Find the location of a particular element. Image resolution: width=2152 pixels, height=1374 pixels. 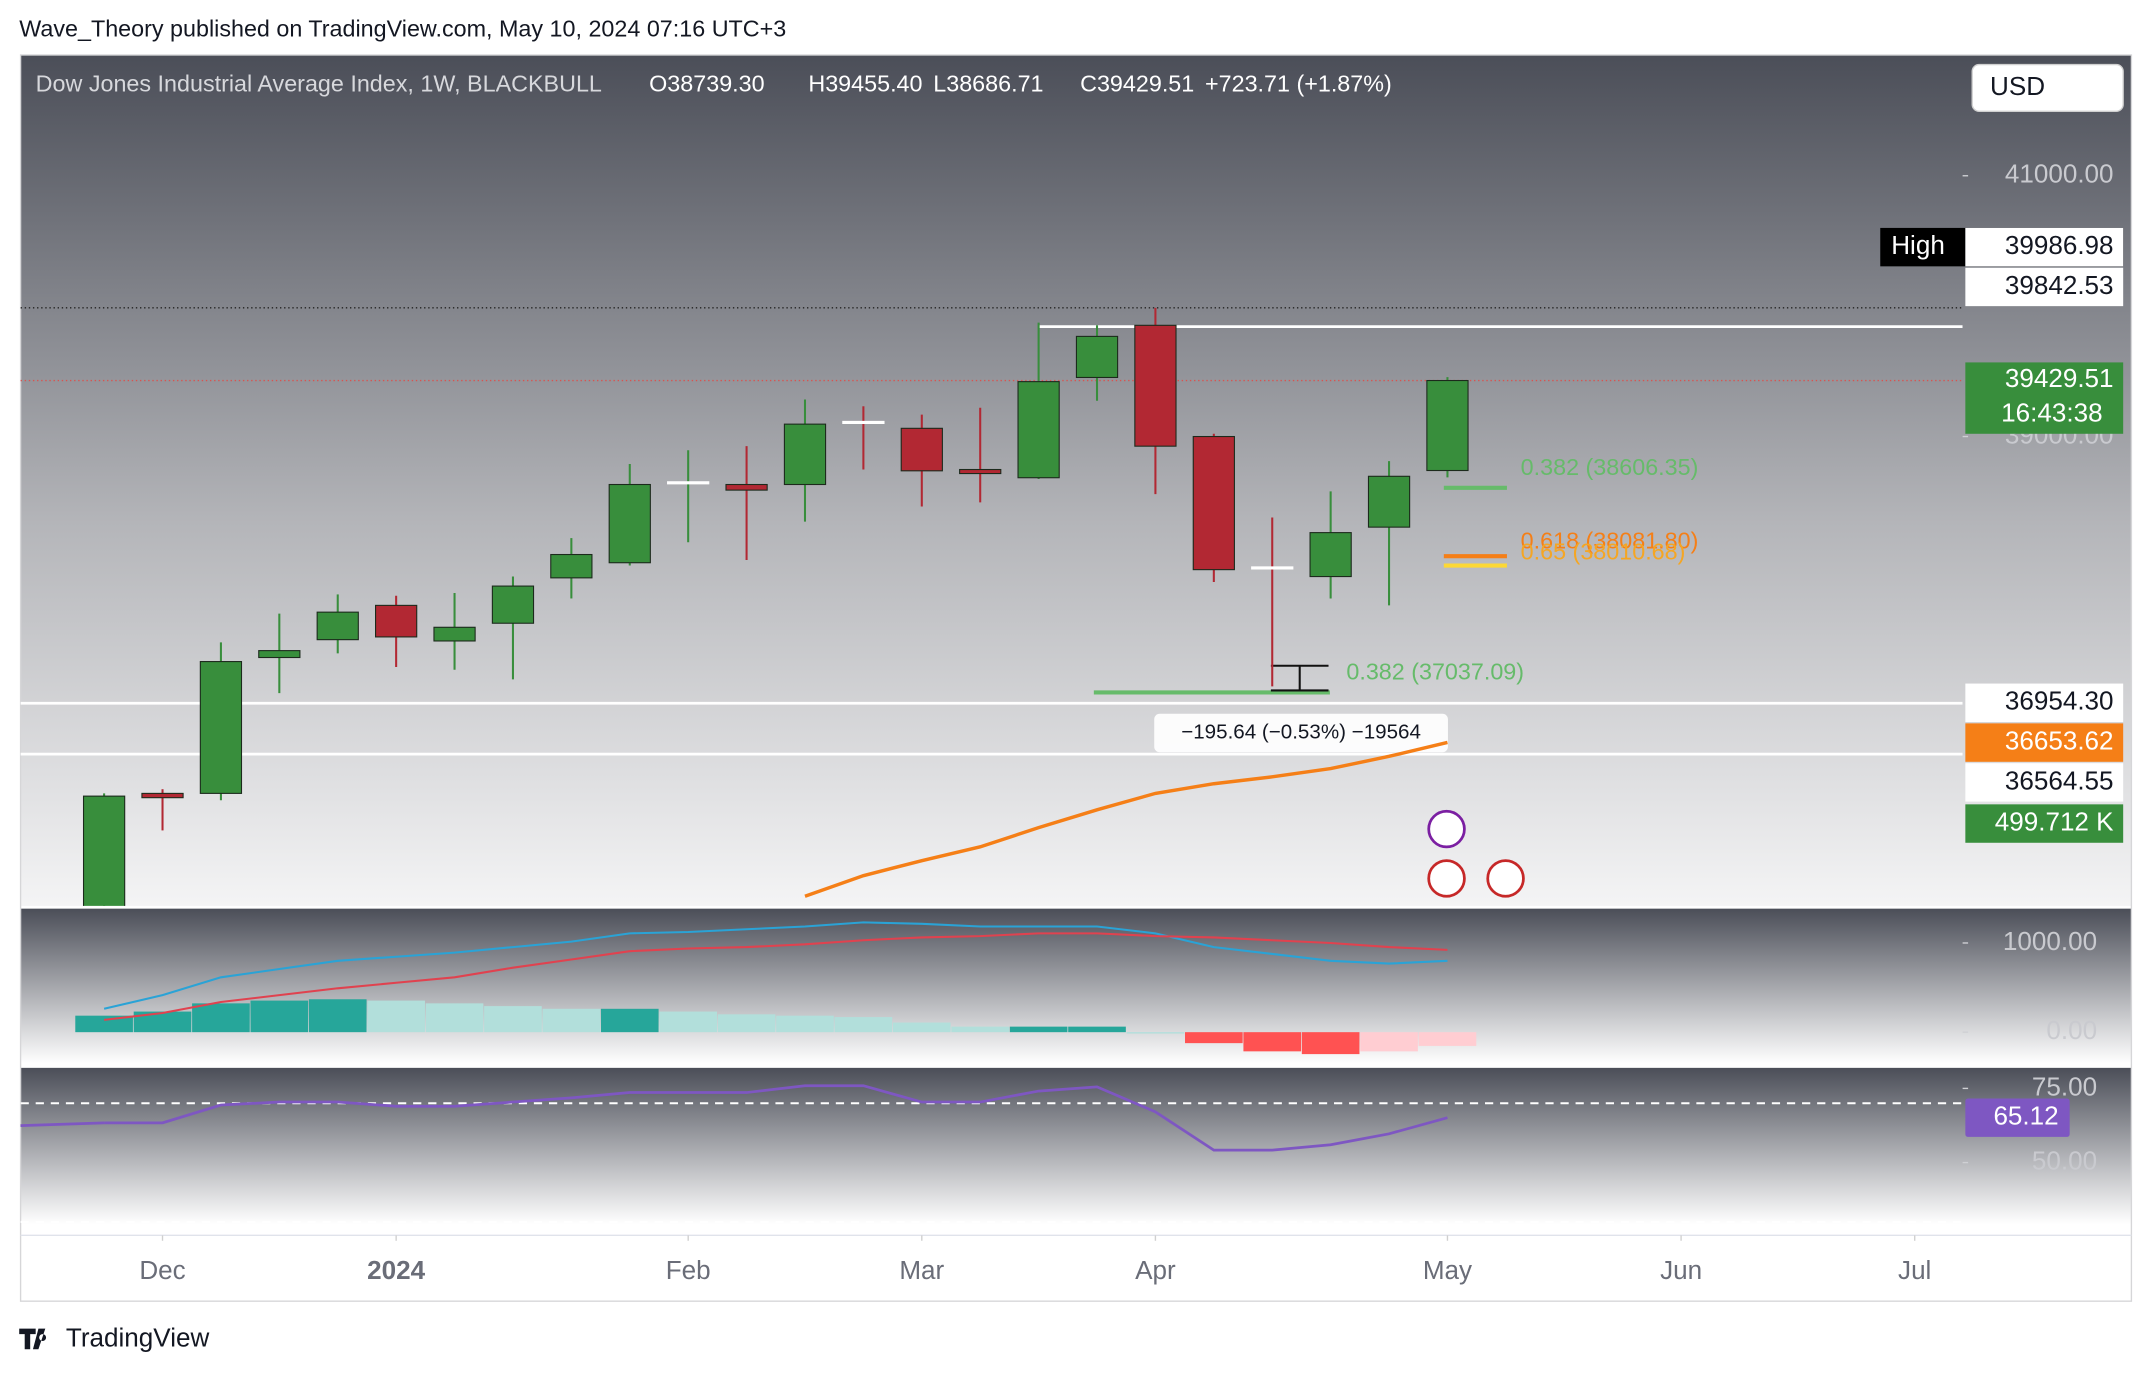

price-label: 39842.53 is located at coordinates (2059, 285).